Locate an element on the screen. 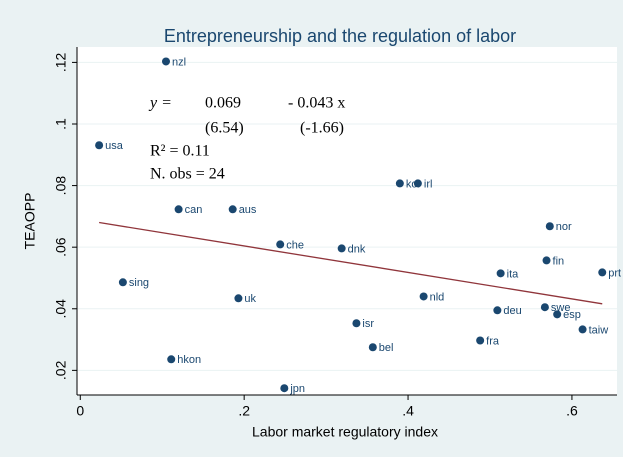 The height and width of the screenshot is (457, 623). point-label: esp is located at coordinates (572, 315).